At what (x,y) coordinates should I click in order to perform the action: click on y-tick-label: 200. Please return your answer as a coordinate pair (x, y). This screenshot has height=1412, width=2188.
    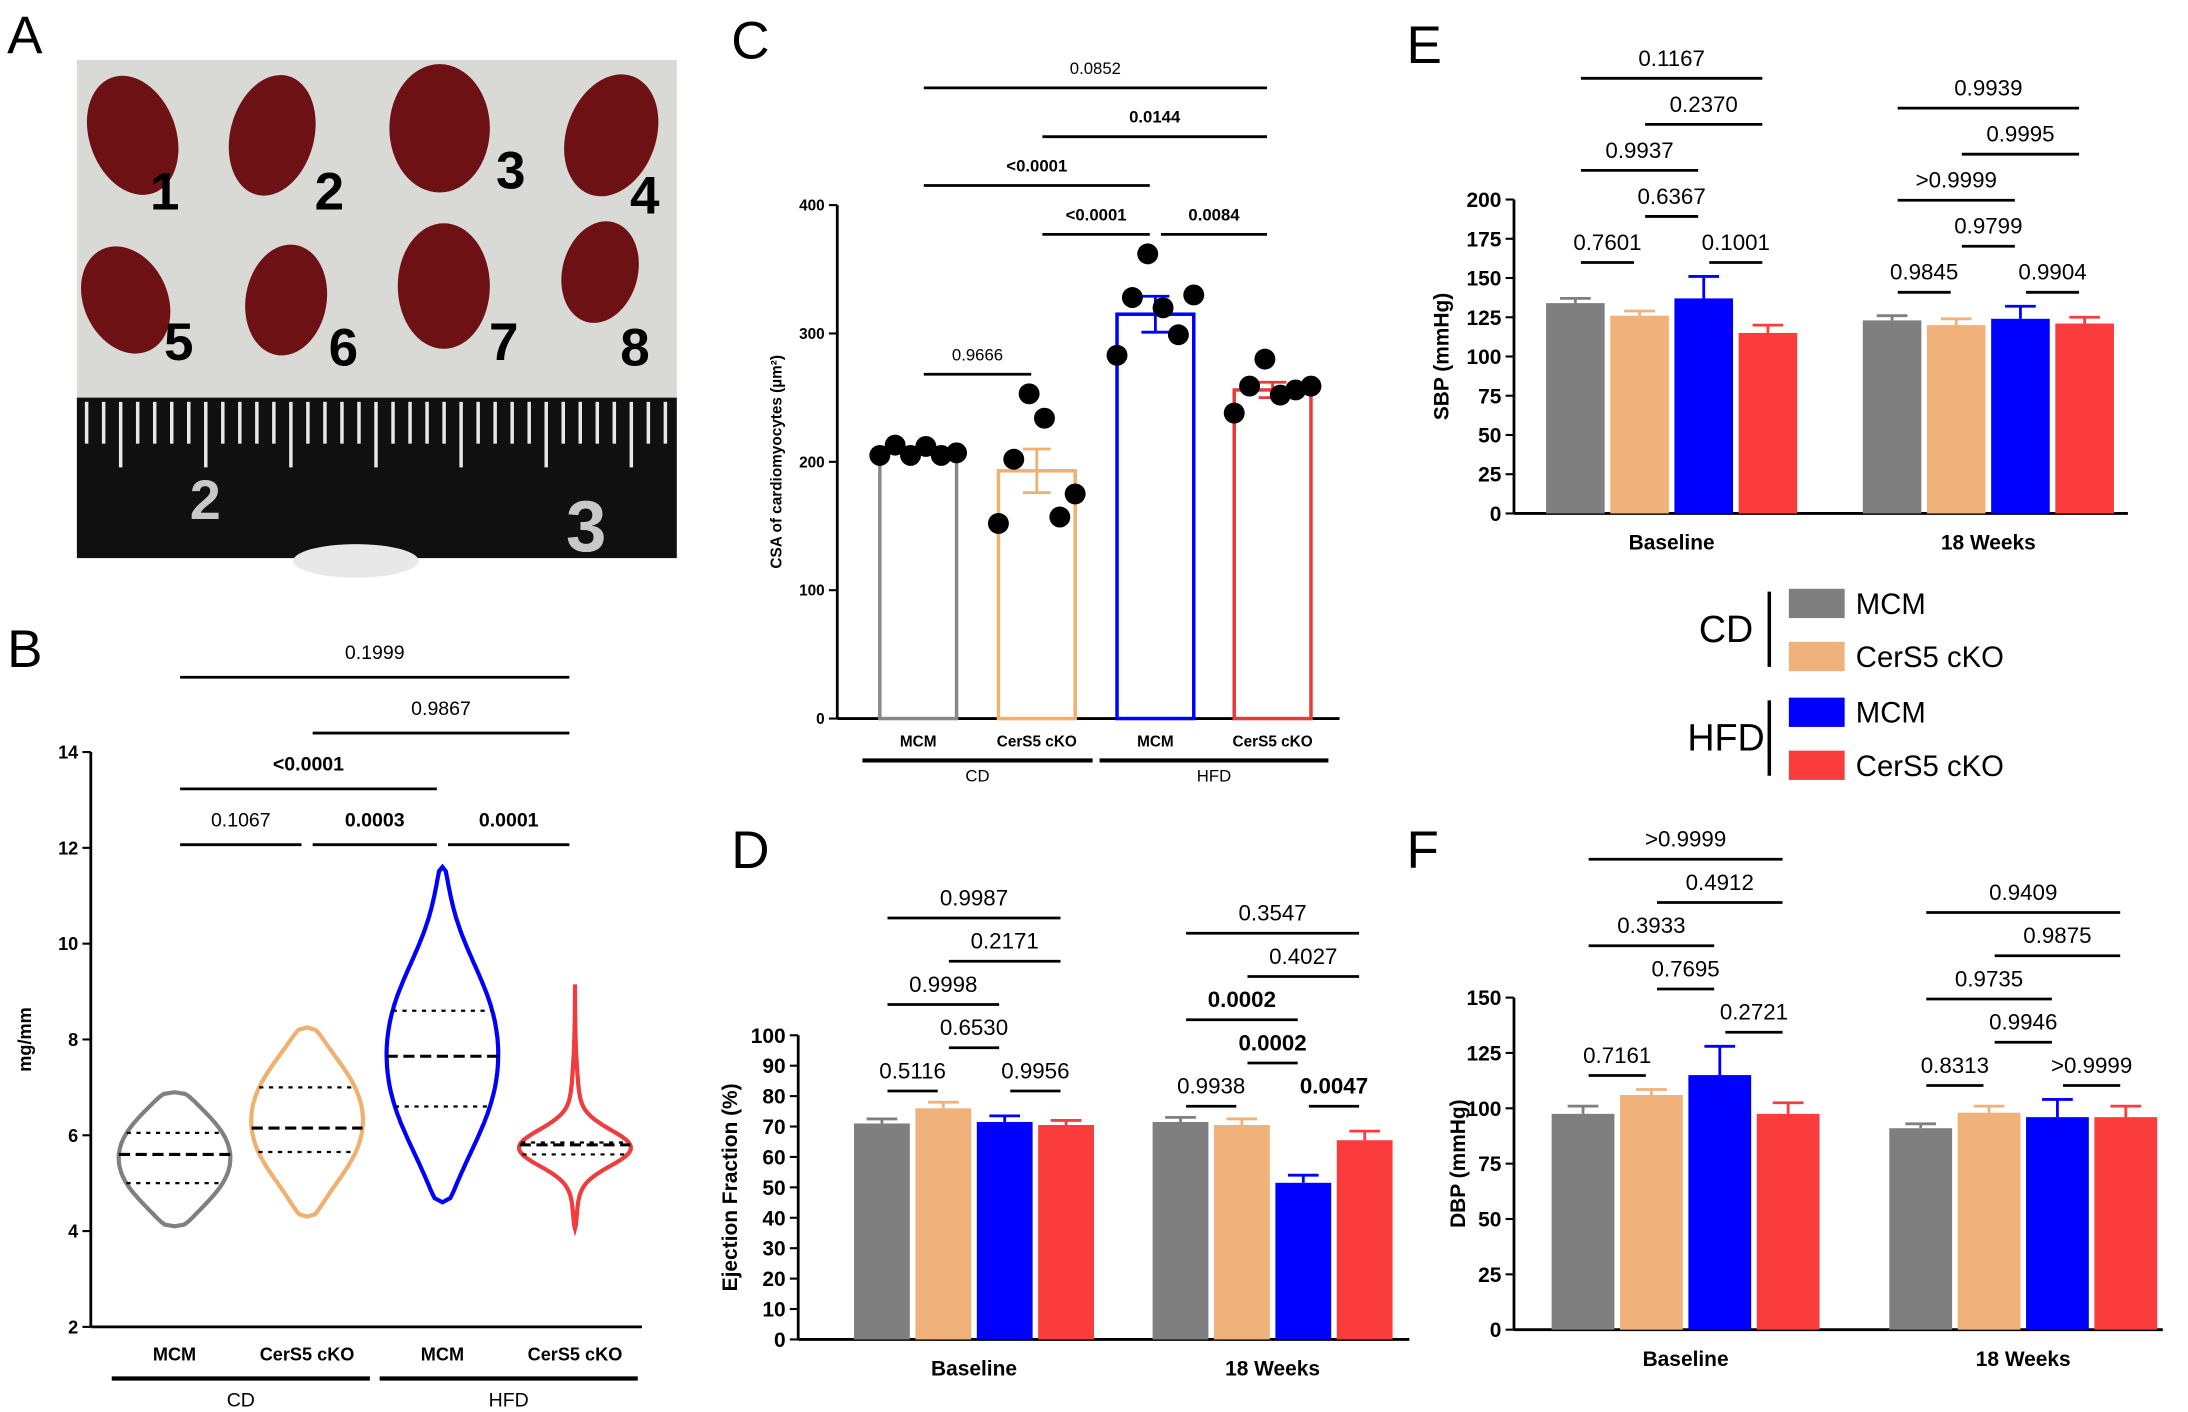
    Looking at the image, I should click on (1484, 200).